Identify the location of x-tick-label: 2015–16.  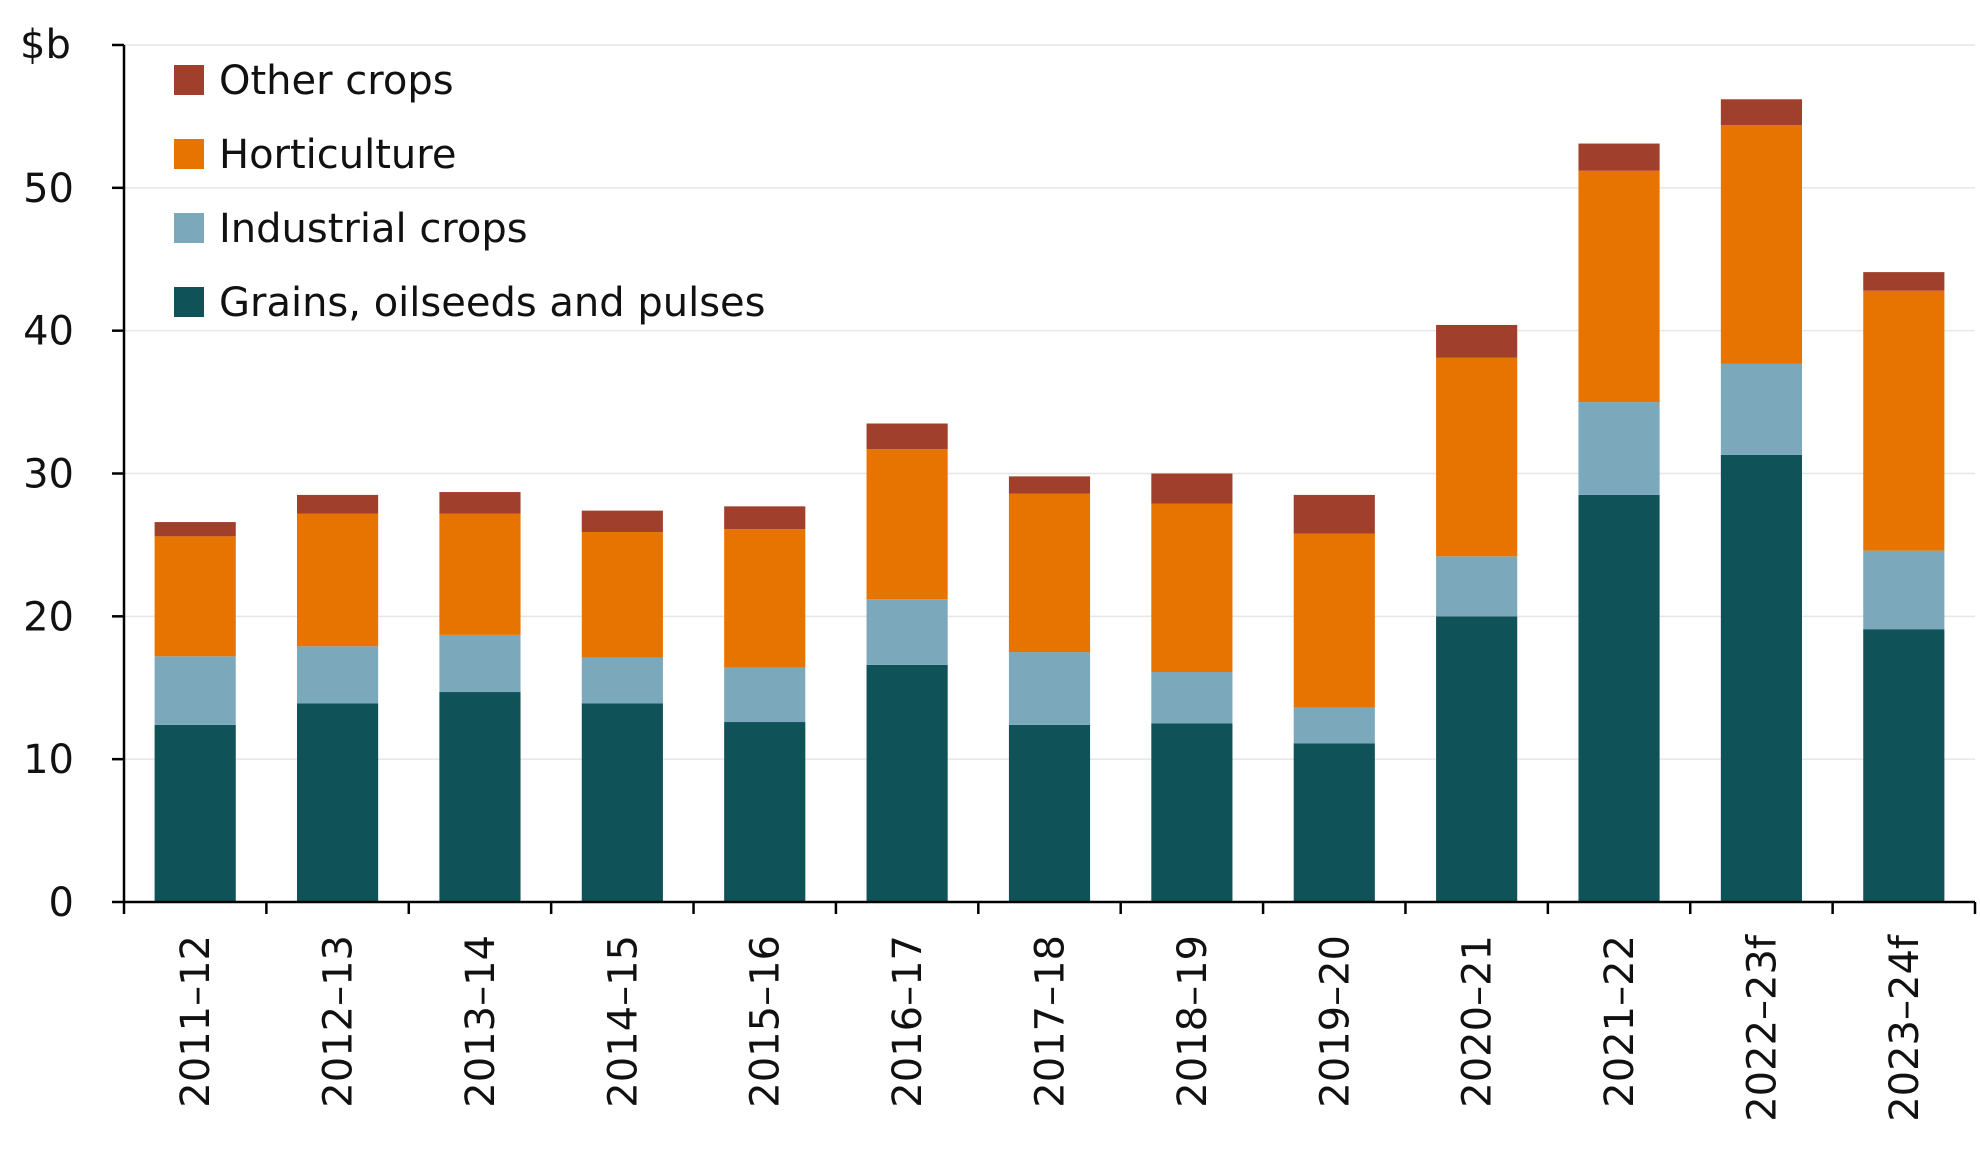
(766, 1021).